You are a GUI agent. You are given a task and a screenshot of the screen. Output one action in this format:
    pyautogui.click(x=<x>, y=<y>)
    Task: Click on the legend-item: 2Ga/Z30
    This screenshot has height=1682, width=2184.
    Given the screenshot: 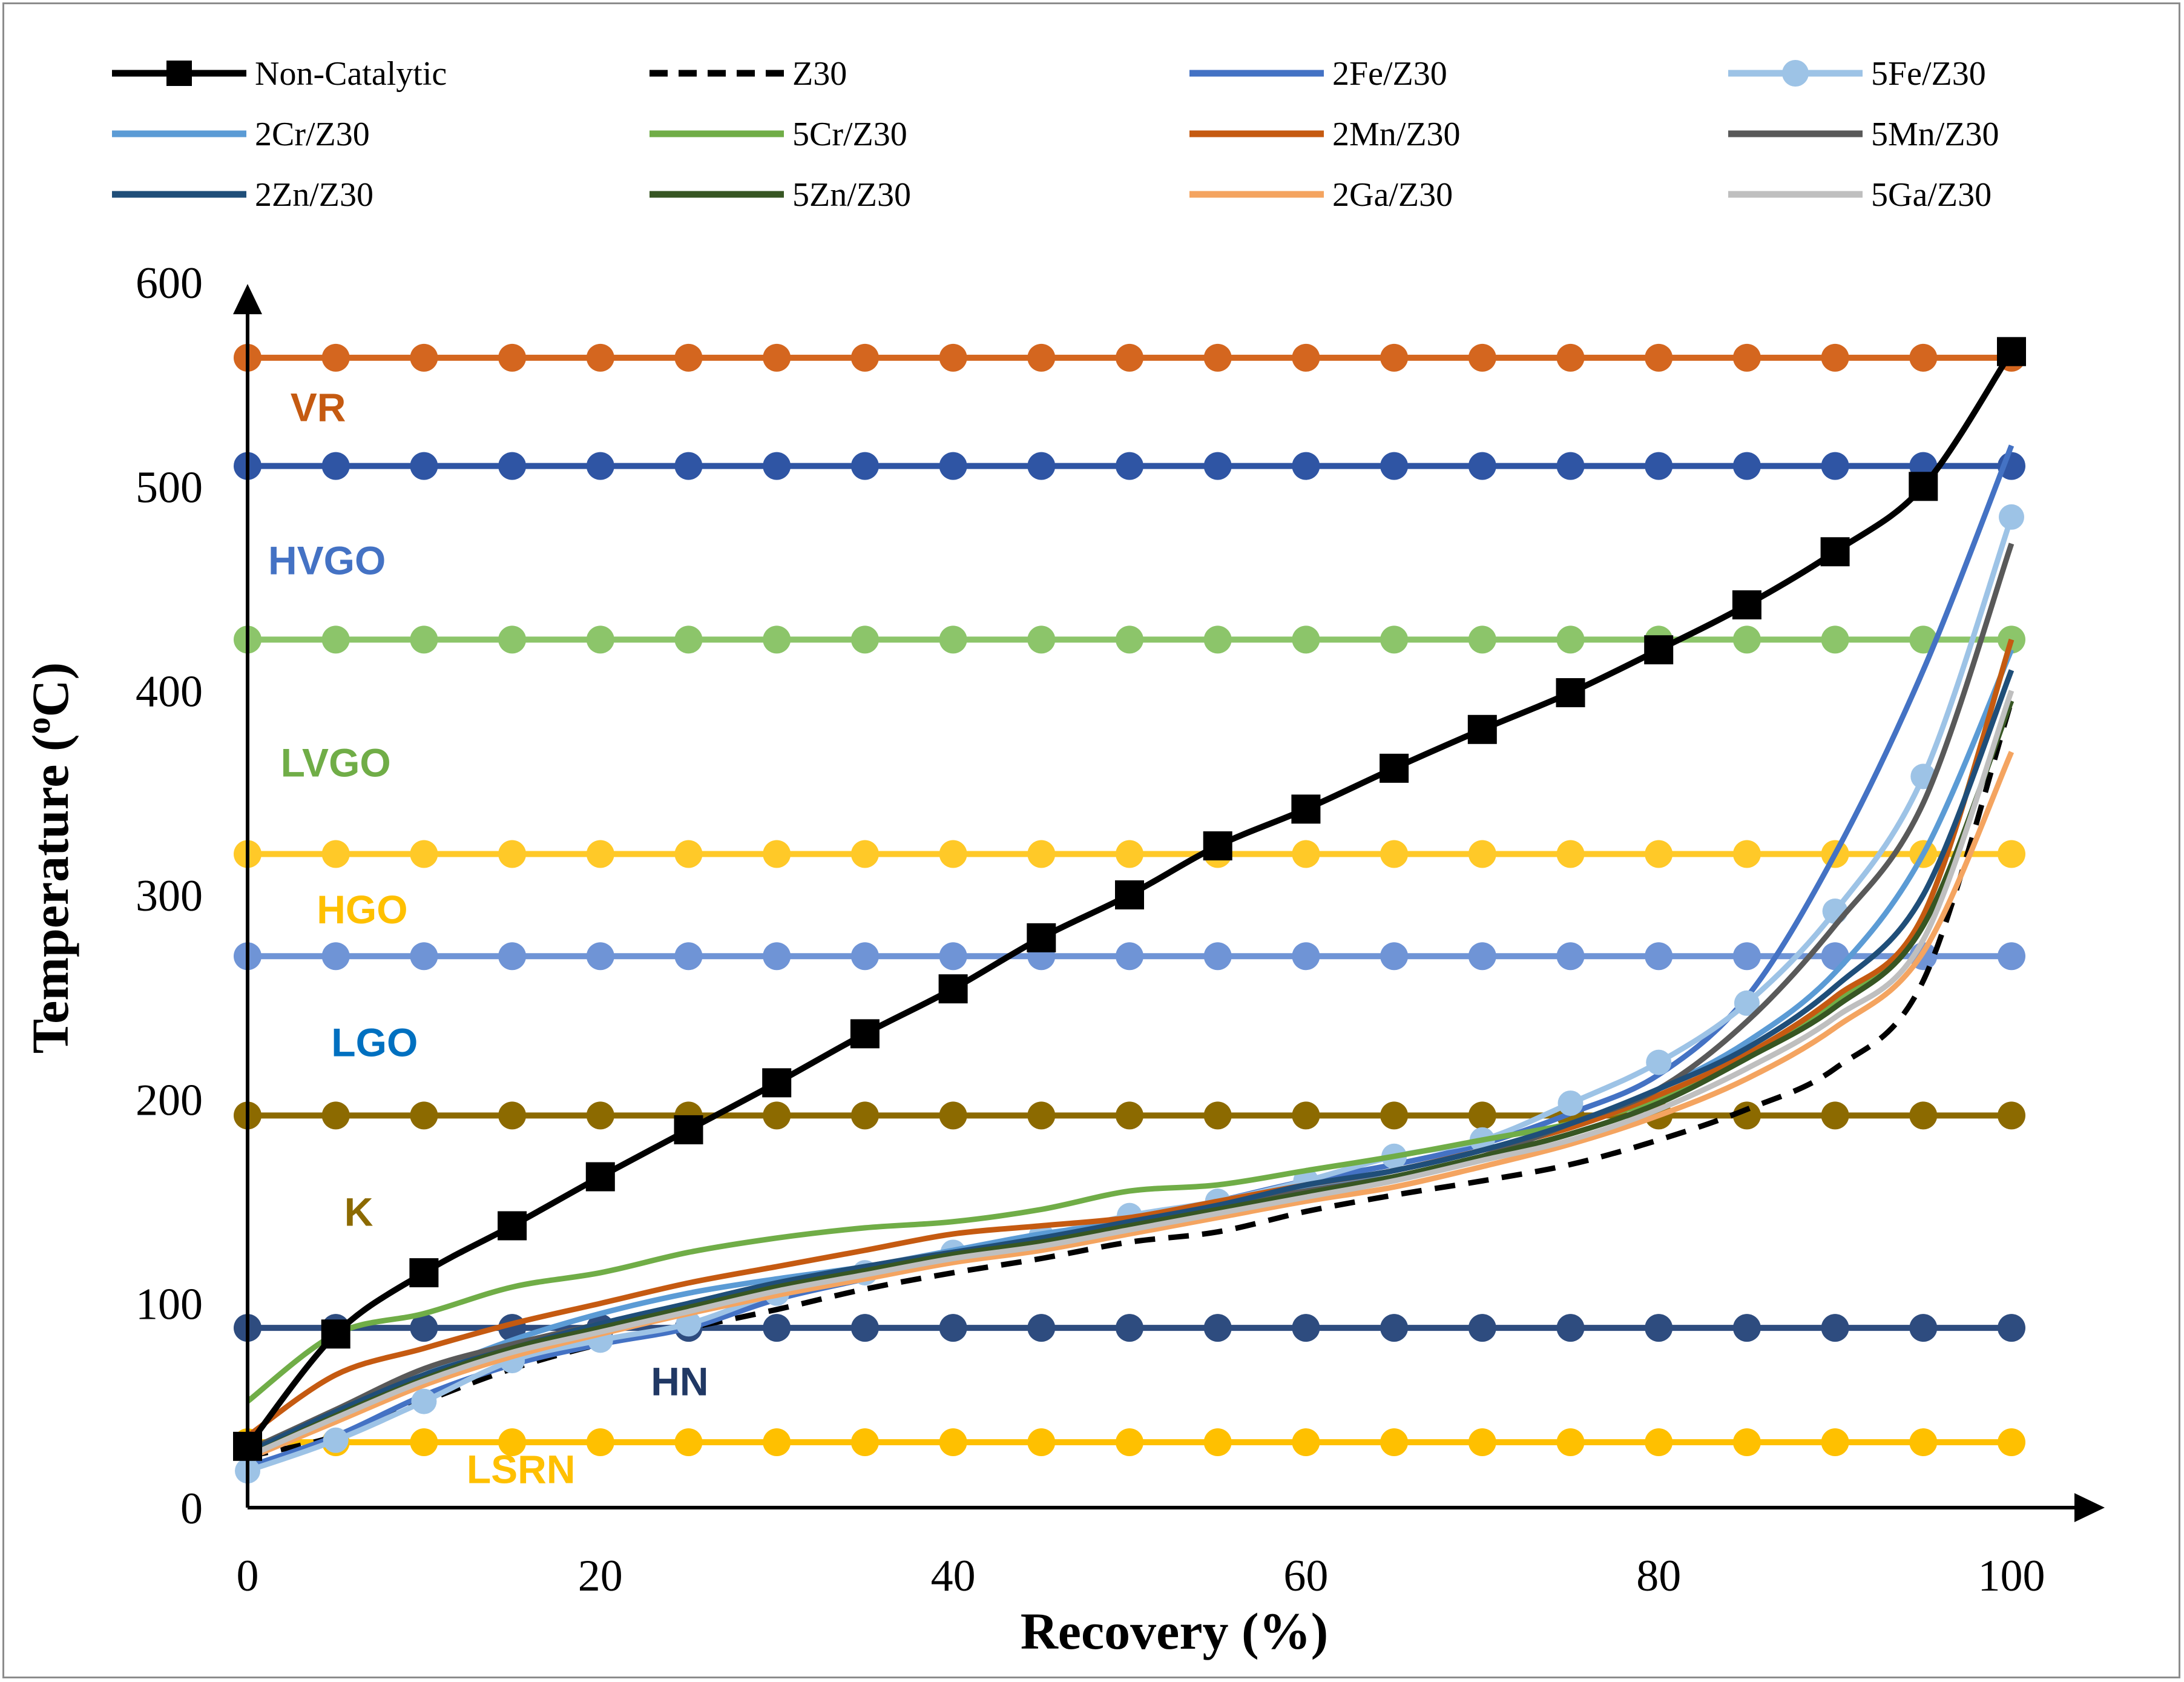 What is the action you would take?
    pyautogui.click(x=1321, y=195)
    